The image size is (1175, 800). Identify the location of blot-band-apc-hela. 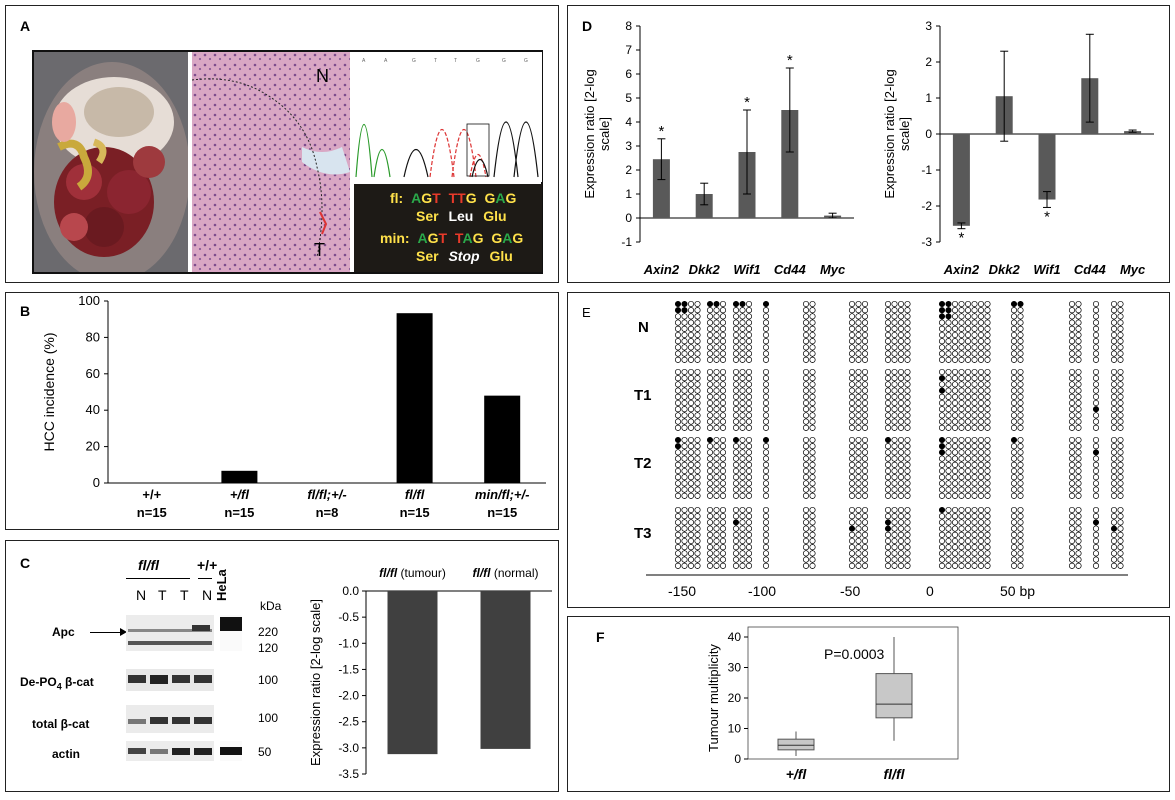
(231, 633).